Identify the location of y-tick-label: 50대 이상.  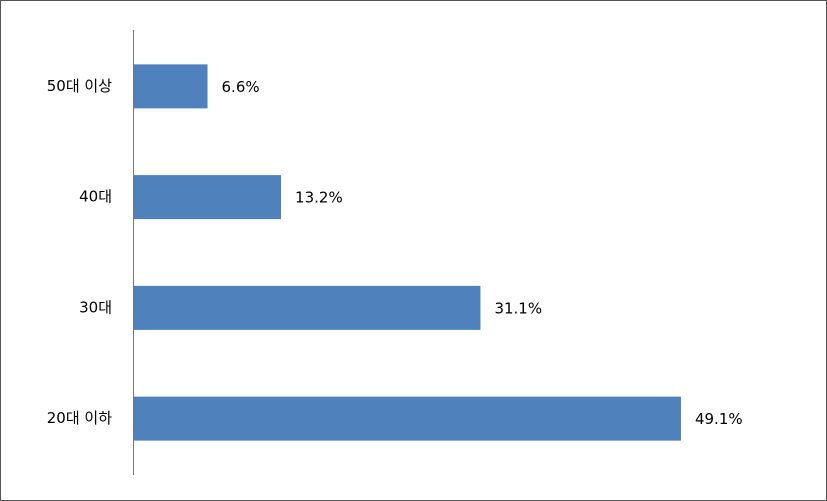
(79, 86).